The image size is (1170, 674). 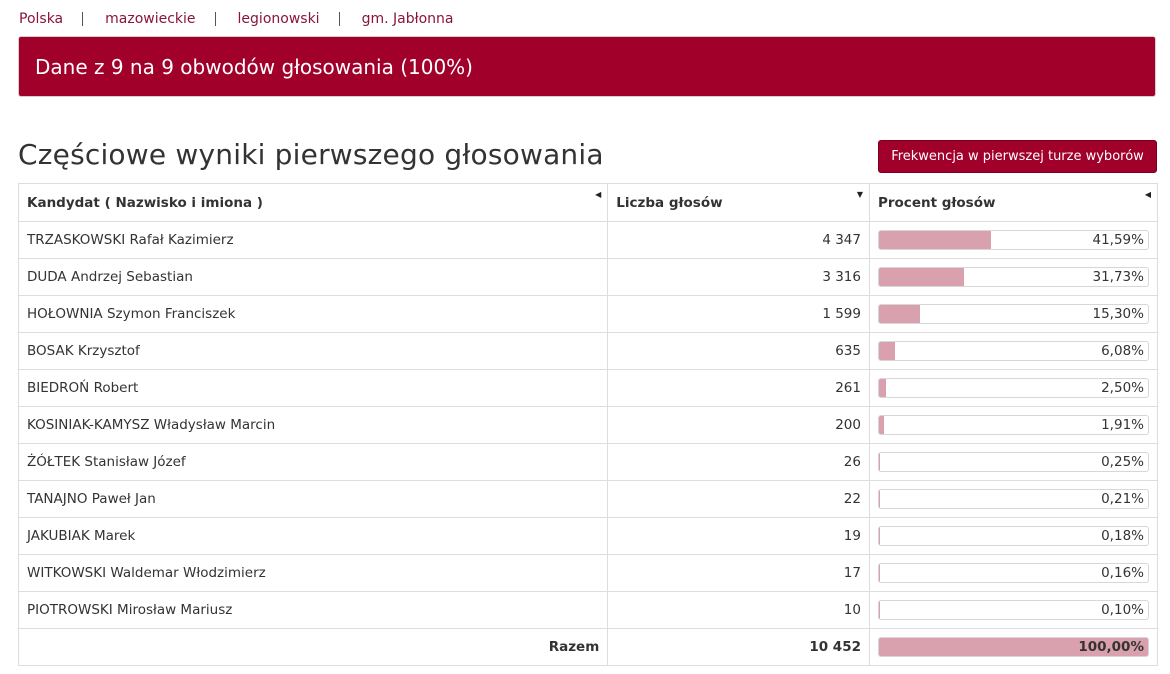 I want to click on percent-bar: 0,21%, so click(x=1013, y=499).